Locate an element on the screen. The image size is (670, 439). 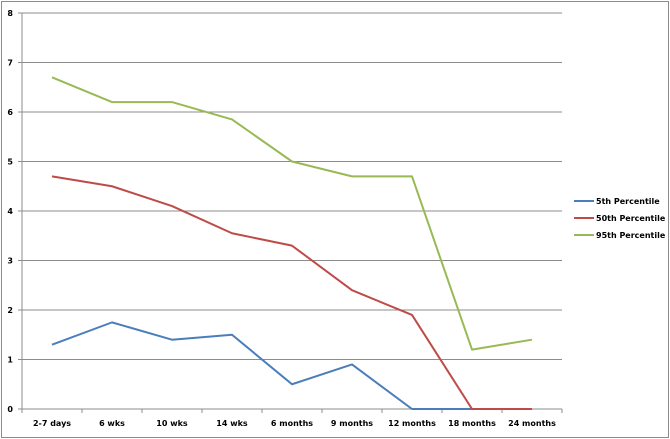
y-tick-label: 0 is located at coordinates (10, 409).